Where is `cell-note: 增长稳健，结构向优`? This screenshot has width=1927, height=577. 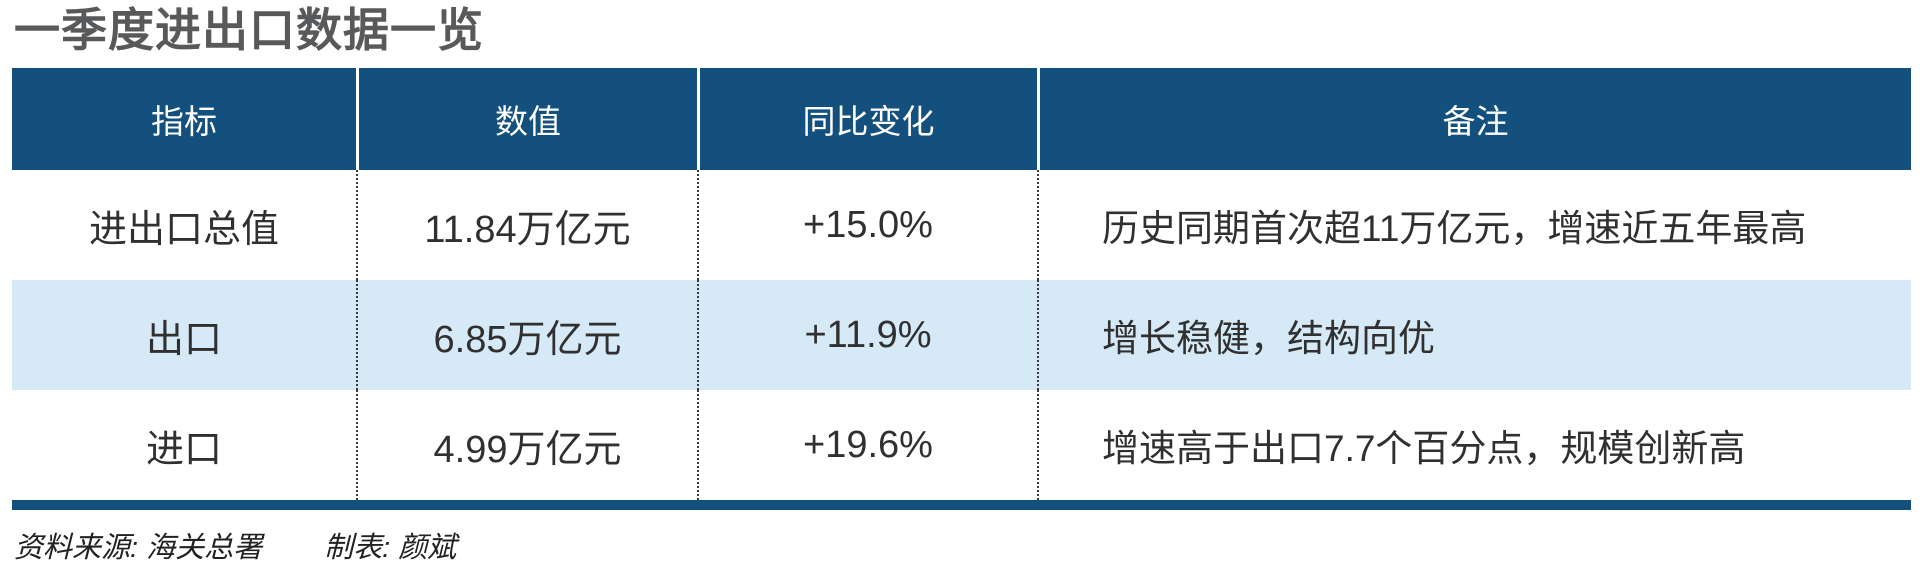 cell-note: 增长稳健，结构向优 is located at coordinates (1474, 335).